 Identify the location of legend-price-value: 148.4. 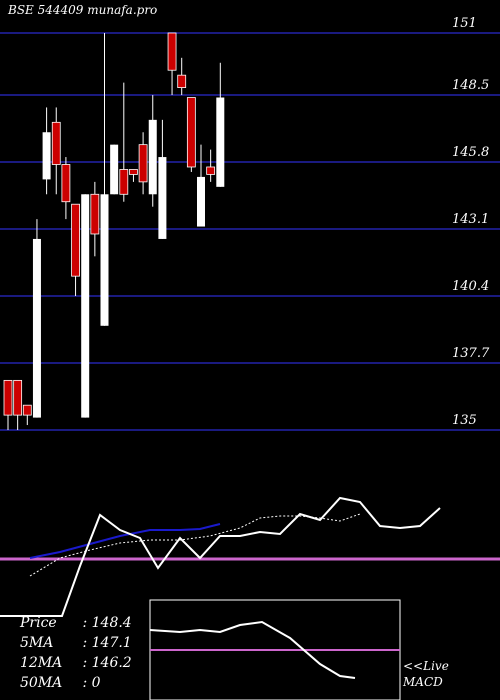
(111, 623).